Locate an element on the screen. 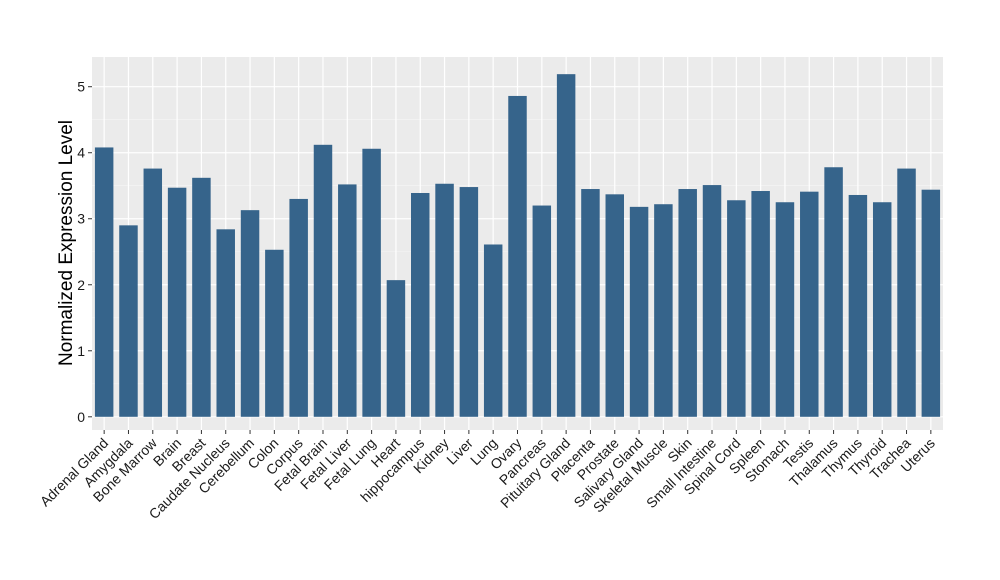  y-axis: 0 1 2 3 4 5 is located at coordinates (84, 252).